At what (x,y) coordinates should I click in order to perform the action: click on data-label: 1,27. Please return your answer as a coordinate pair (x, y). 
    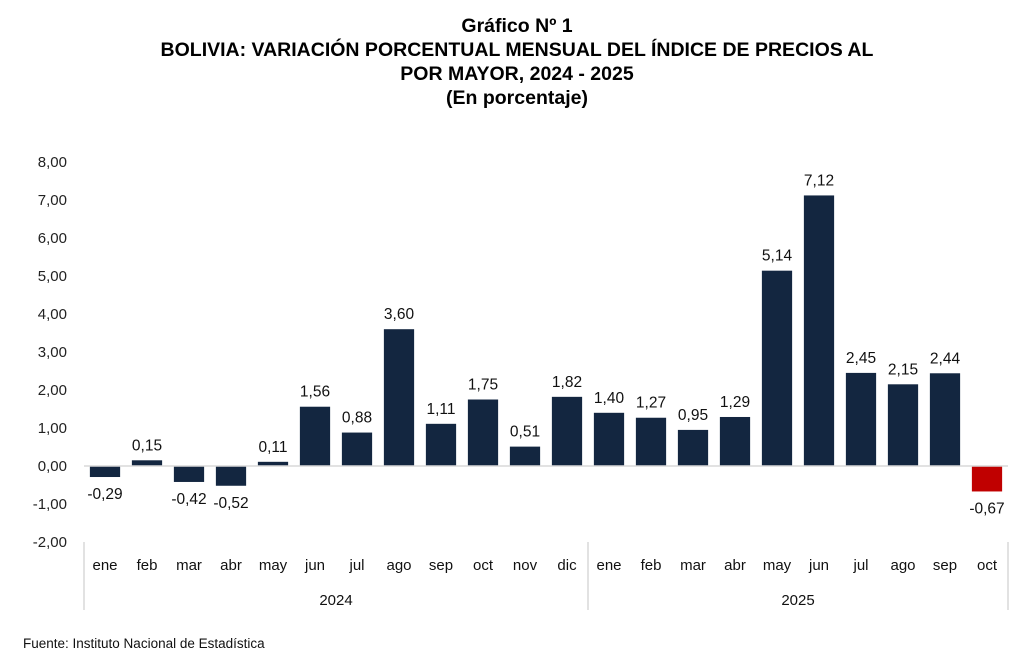
    Looking at the image, I should click on (651, 403).